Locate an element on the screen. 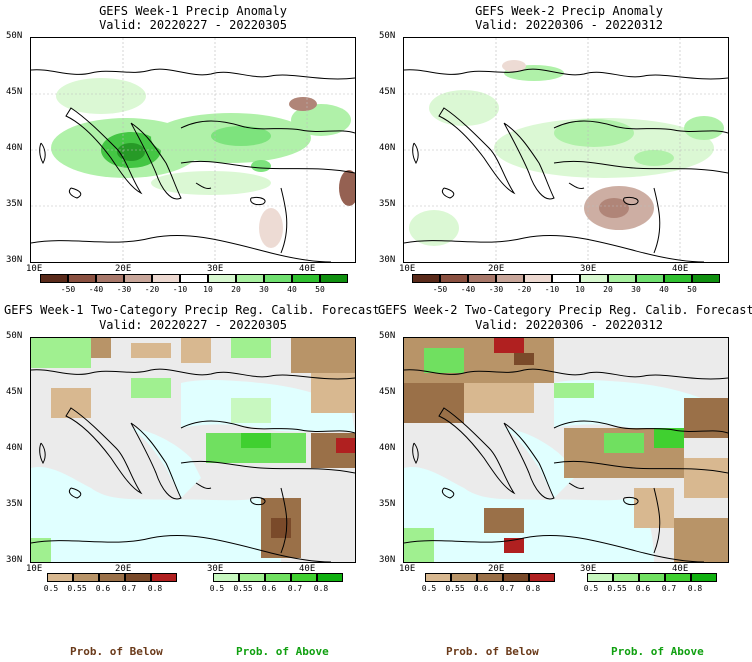 The width and height of the screenshot is (752, 662). panel4-lat-40: 40N is located at coordinates (387, 448).